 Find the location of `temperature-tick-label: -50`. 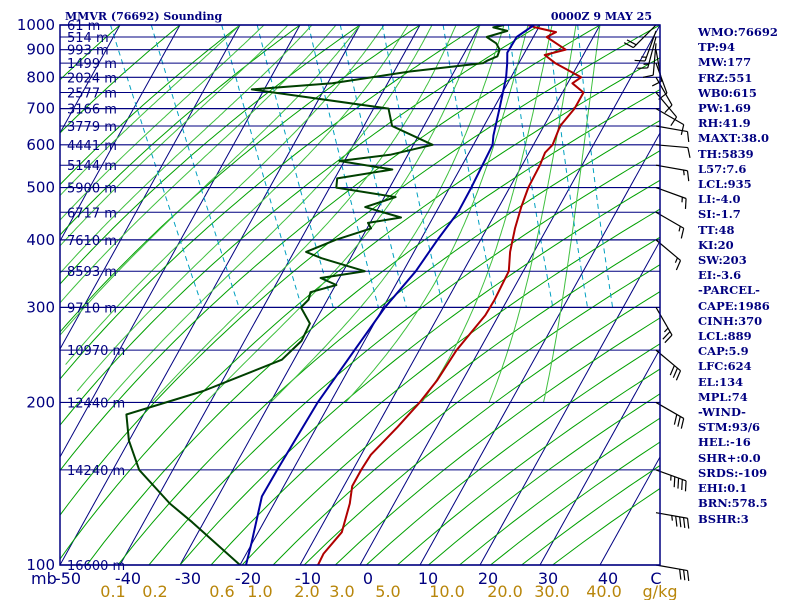

temperature-tick-label: -50 is located at coordinates (68, 578).